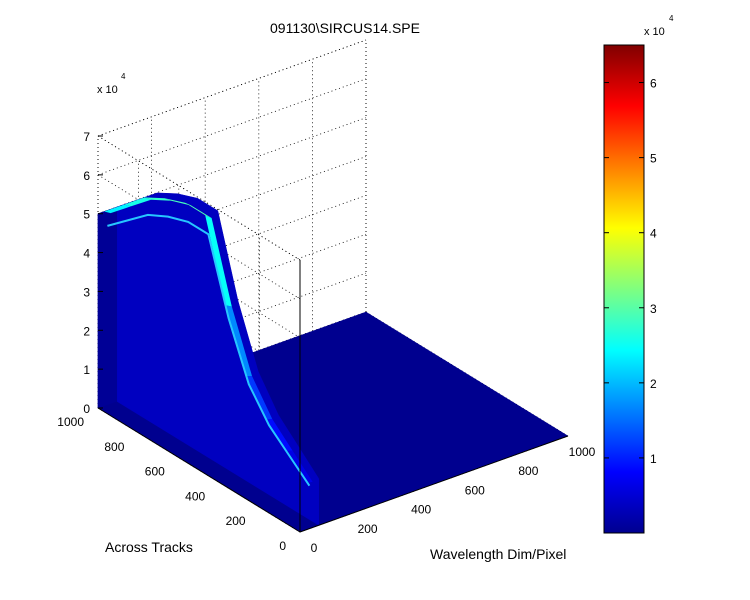 Image resolution: width=750 pixels, height=600 pixels. Describe the element at coordinates (653, 234) in the screenshot. I see `colorbar-tick-label: 4` at that location.